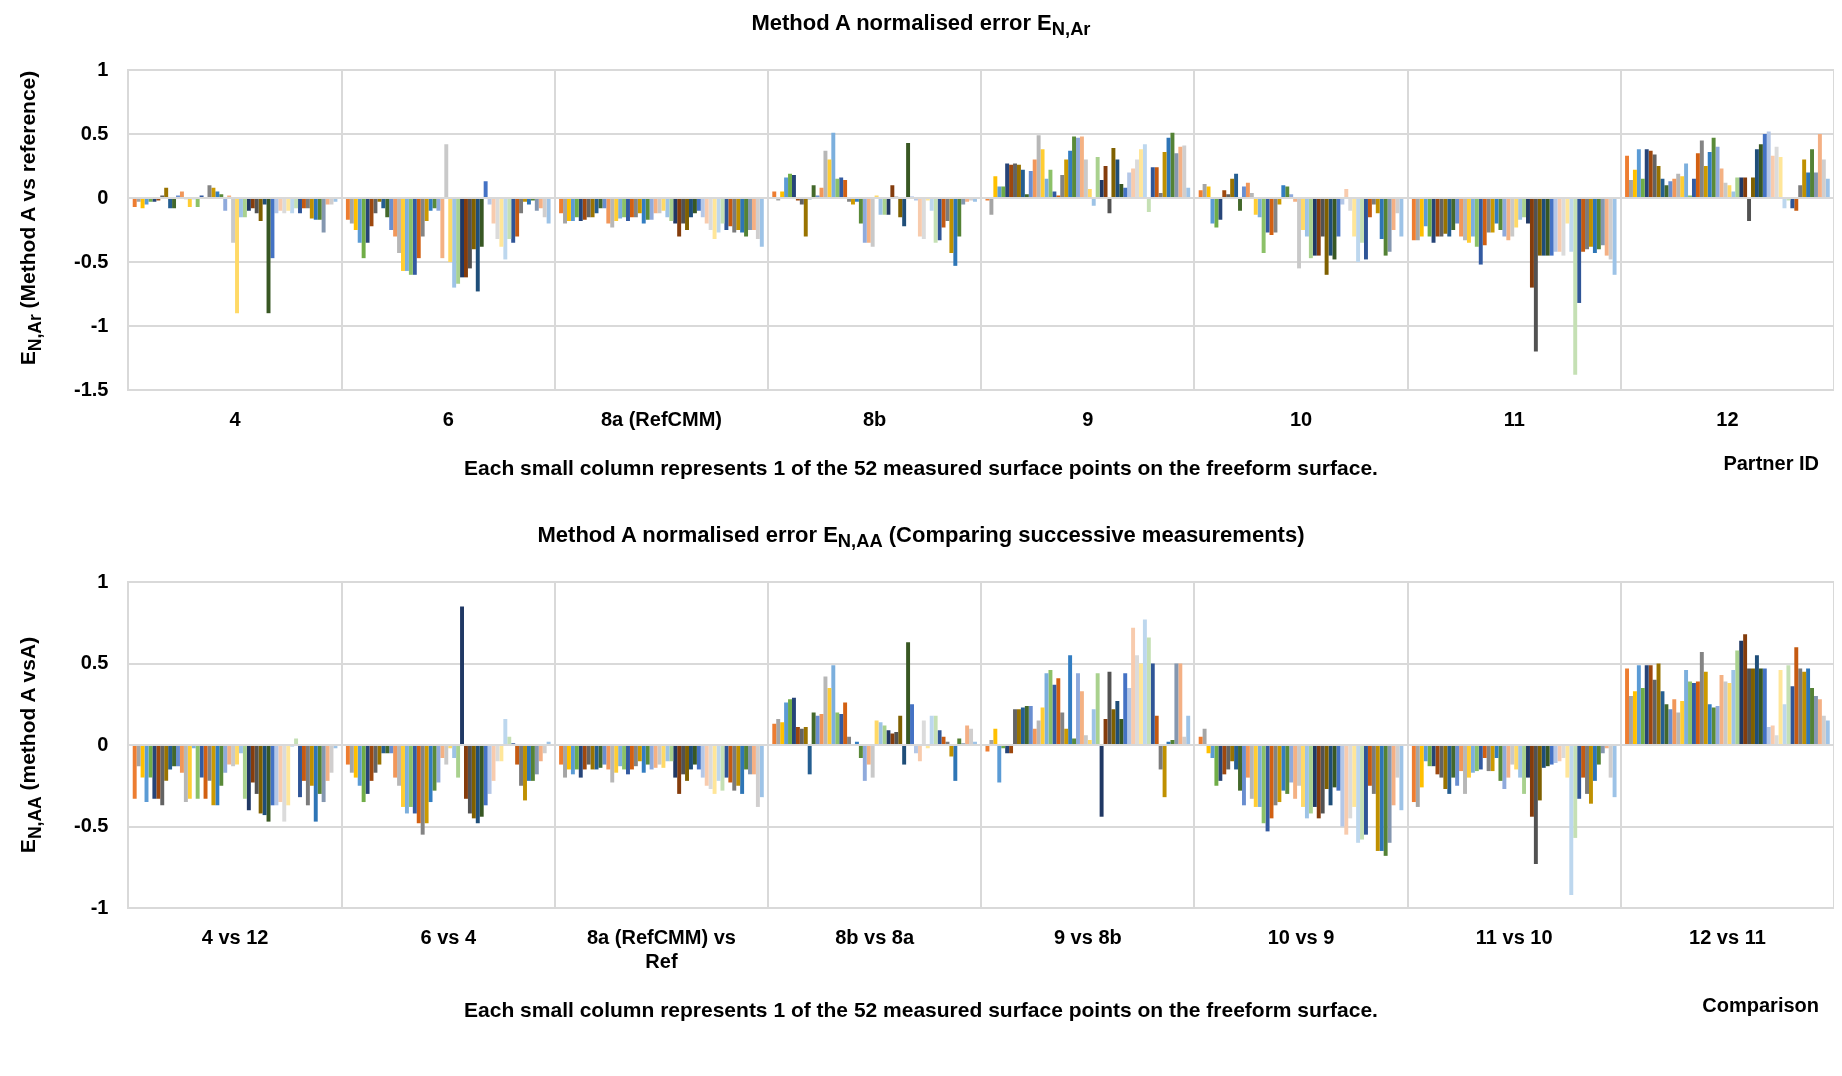 This screenshot has height=1076, width=1842. What do you see at coordinates (235, 418) in the screenshot?
I see `x-tick-label: 4` at bounding box center [235, 418].